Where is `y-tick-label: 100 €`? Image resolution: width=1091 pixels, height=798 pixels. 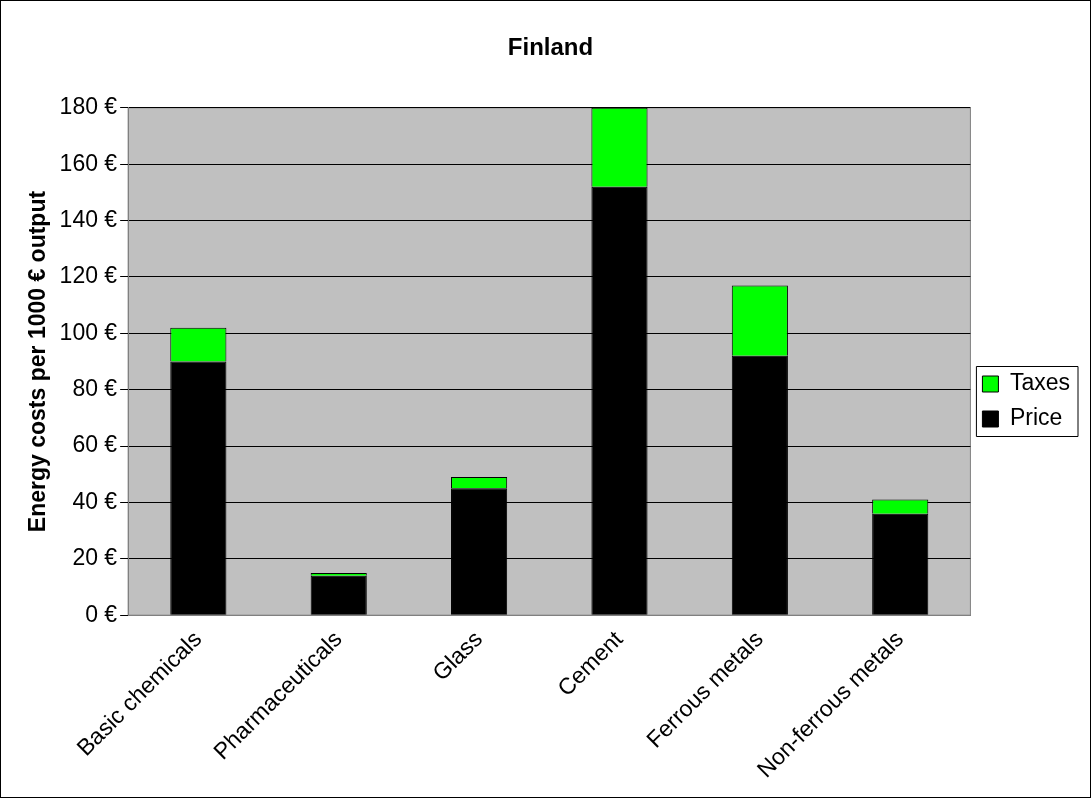
y-tick-label: 100 € is located at coordinates (88, 331).